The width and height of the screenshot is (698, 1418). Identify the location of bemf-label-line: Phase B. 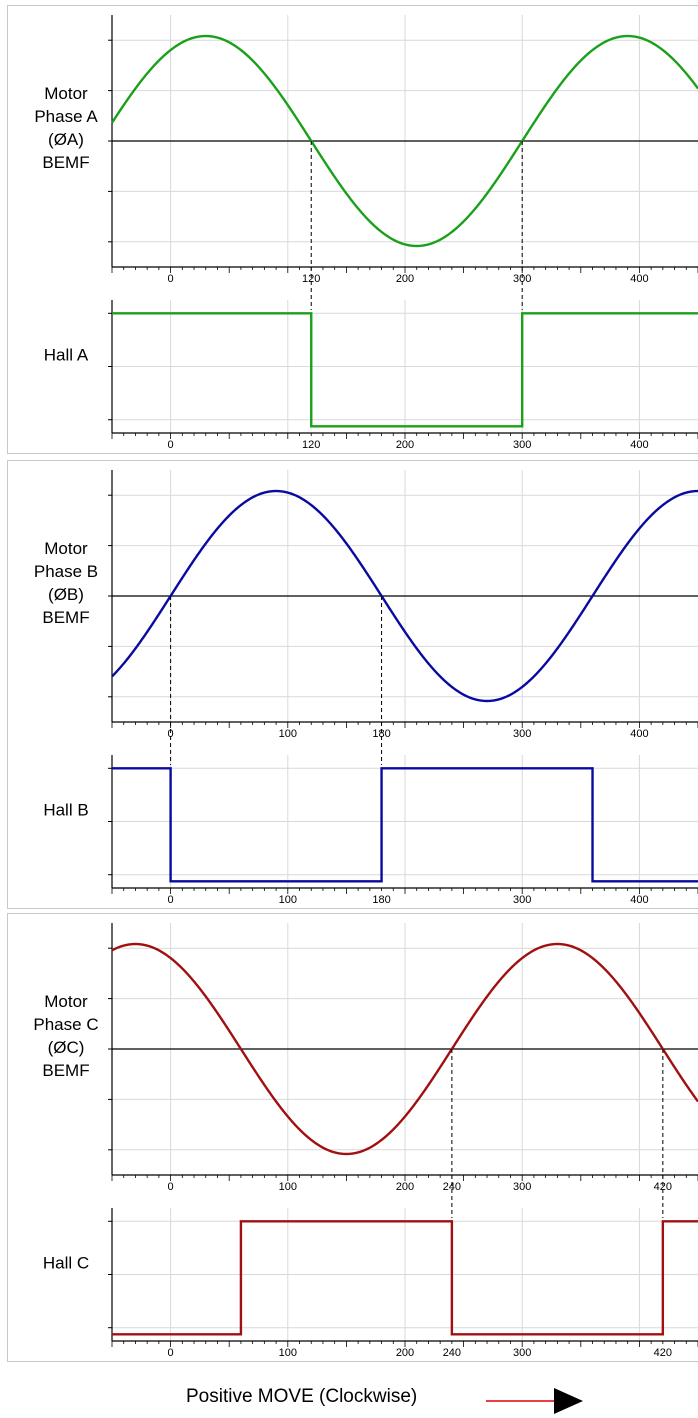
(66, 571).